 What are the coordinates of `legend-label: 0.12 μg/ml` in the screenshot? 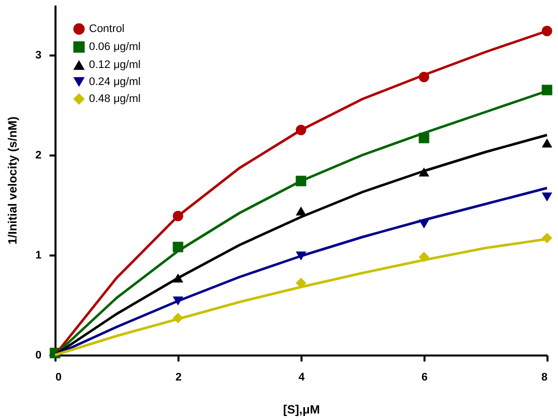 It's located at (115, 65).